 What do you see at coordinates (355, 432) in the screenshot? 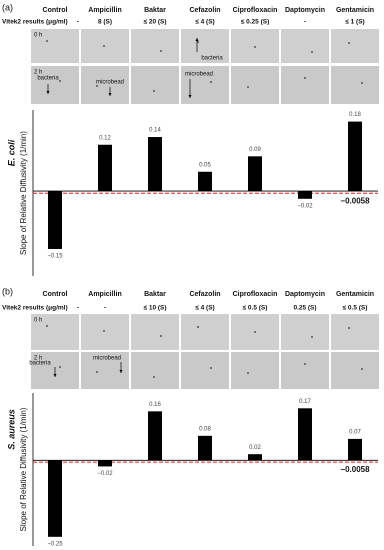
I see `value-label: 0.07` at bounding box center [355, 432].